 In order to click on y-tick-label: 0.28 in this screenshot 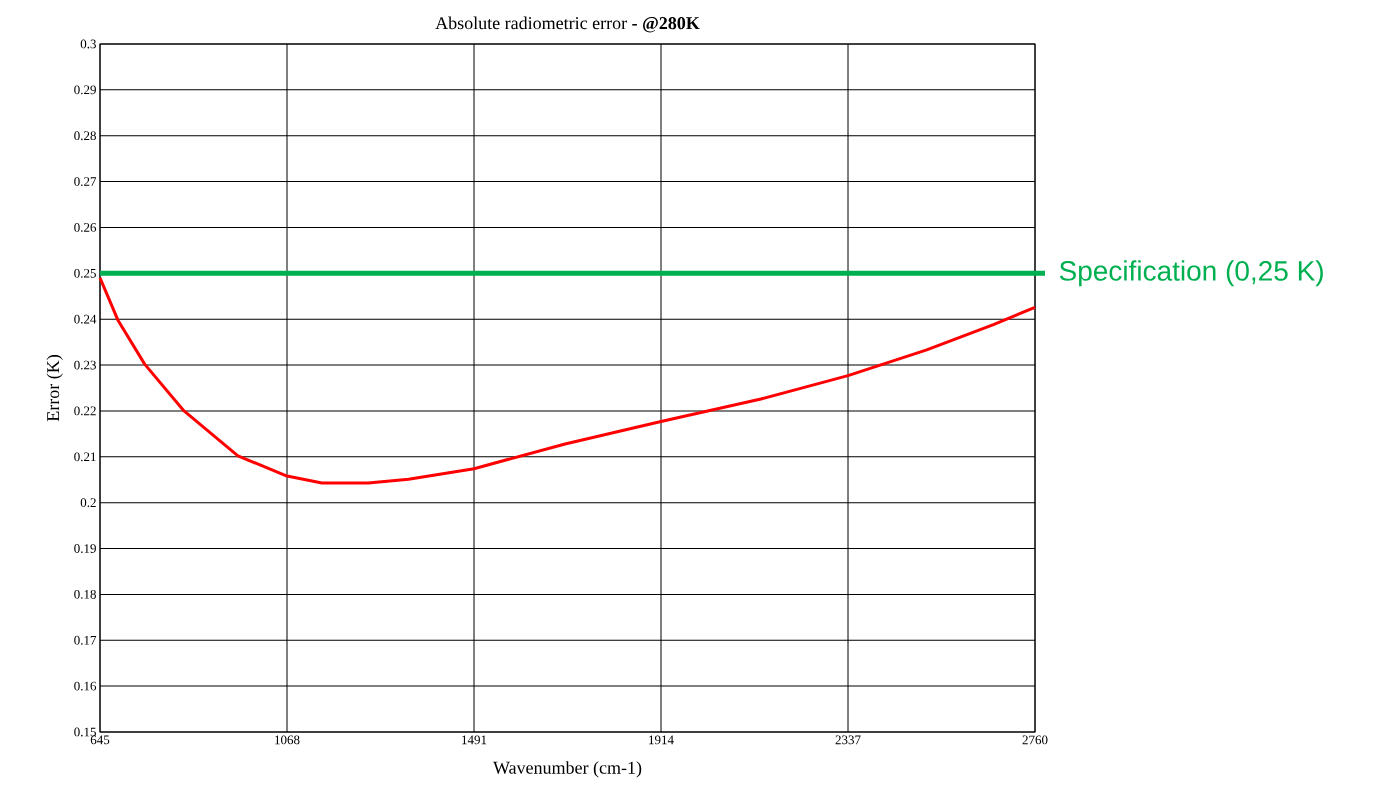, I will do `click(85, 136)`.